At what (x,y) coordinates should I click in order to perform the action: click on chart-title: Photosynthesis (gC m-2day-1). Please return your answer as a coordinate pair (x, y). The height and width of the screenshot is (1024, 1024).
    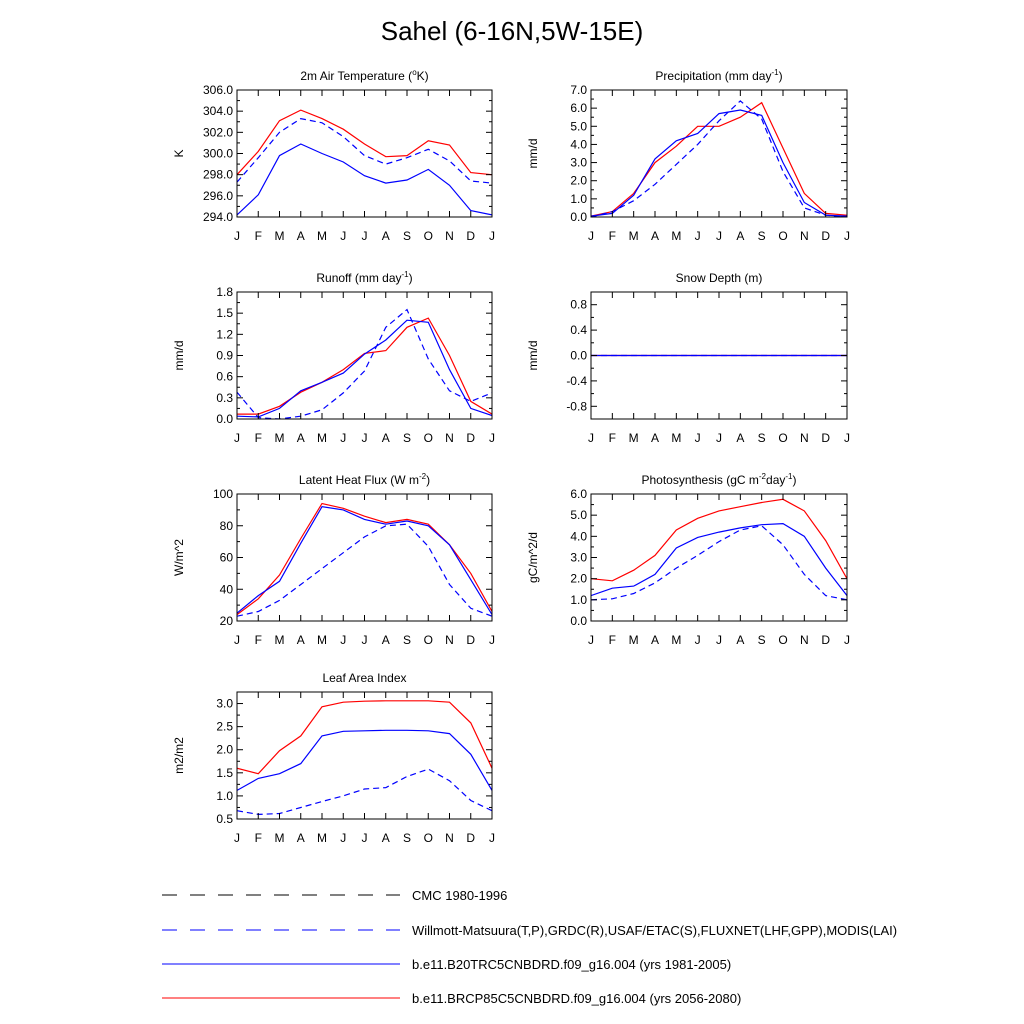
    Looking at the image, I should click on (719, 479).